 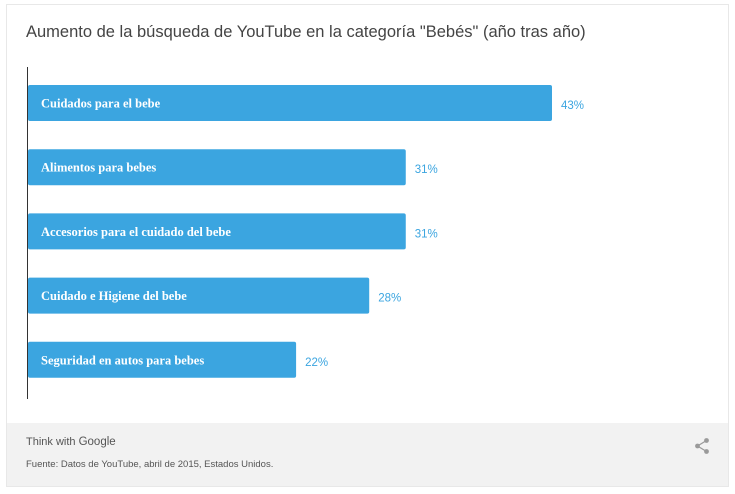 I want to click on bar-category-label: Cuidado e Higiene del bebe, so click(x=114, y=296).